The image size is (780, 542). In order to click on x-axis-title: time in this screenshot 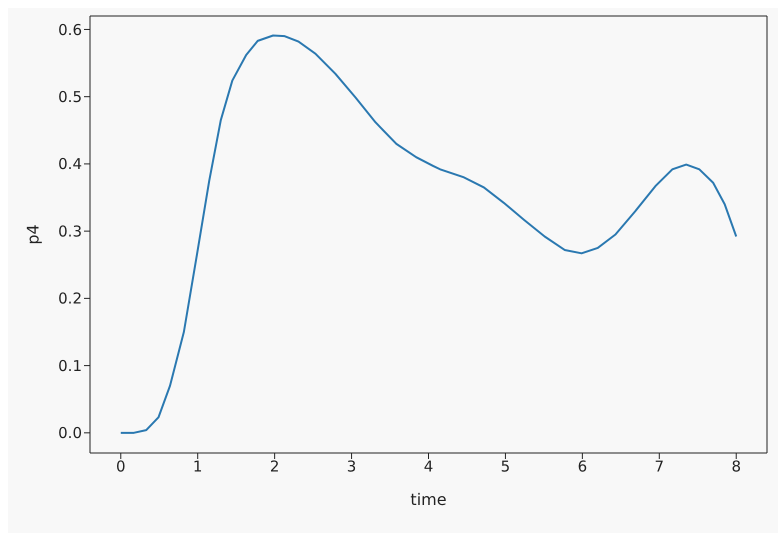, I will do `click(428, 499)`.